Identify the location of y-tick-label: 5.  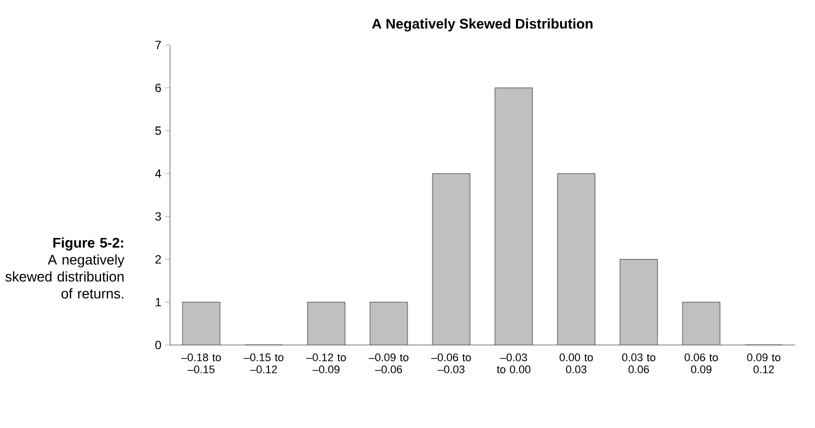
(158, 130).